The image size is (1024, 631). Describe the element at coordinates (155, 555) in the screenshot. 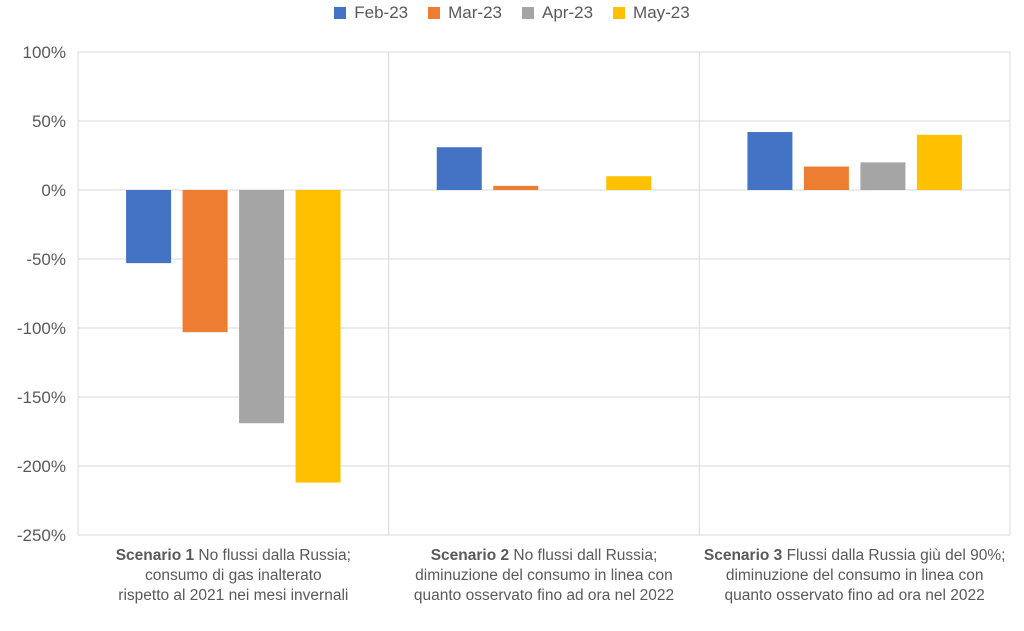

I see `category-label-bold: Scenario 1` at that location.